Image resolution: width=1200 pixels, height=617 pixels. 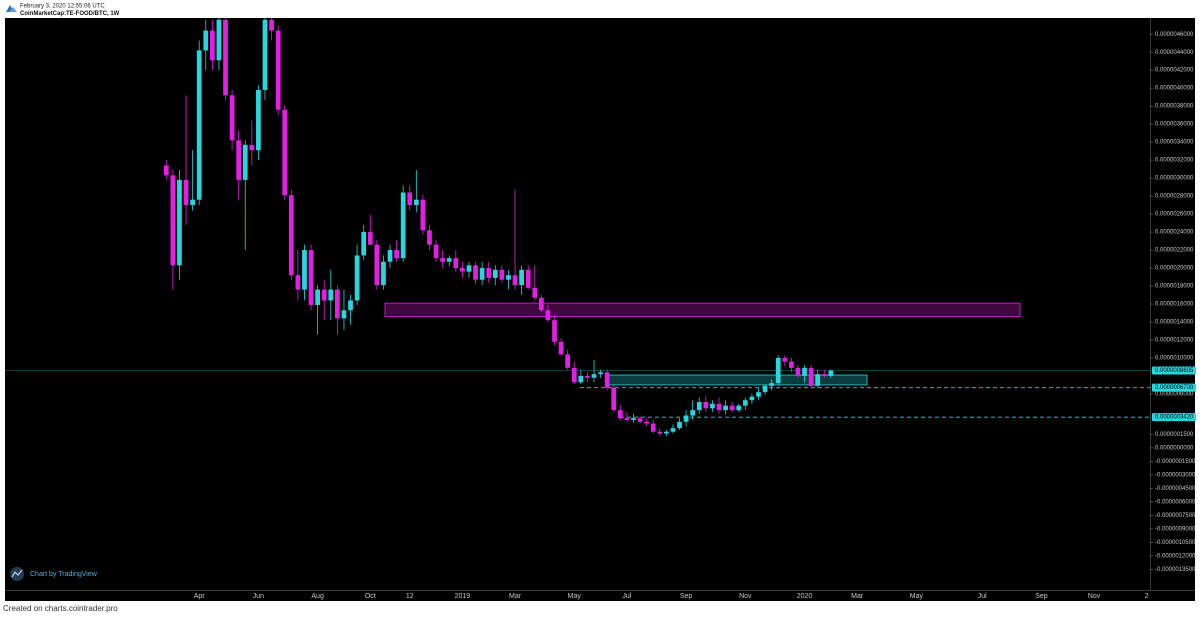 I want to click on y-tick-label: 0.0000030000, so click(x=1174, y=179).